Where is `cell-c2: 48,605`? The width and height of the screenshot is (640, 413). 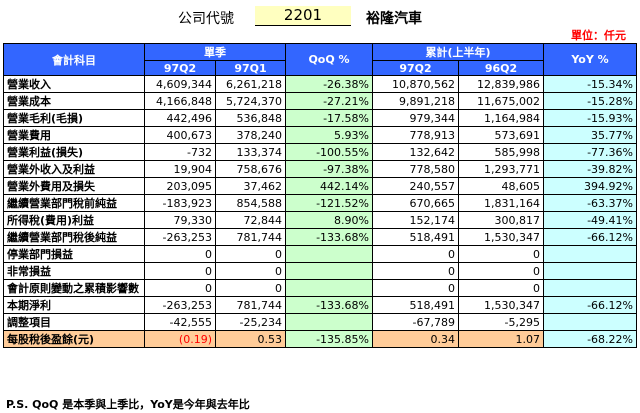
cell-c2: 48,605 is located at coordinates (501, 186).